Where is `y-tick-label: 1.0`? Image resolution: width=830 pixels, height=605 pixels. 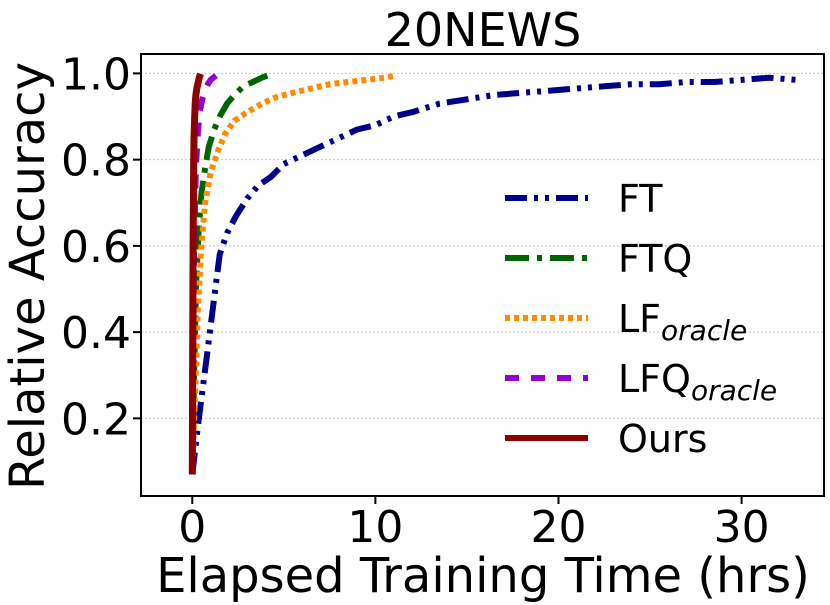
y-tick-label: 1.0 is located at coordinates (96, 74).